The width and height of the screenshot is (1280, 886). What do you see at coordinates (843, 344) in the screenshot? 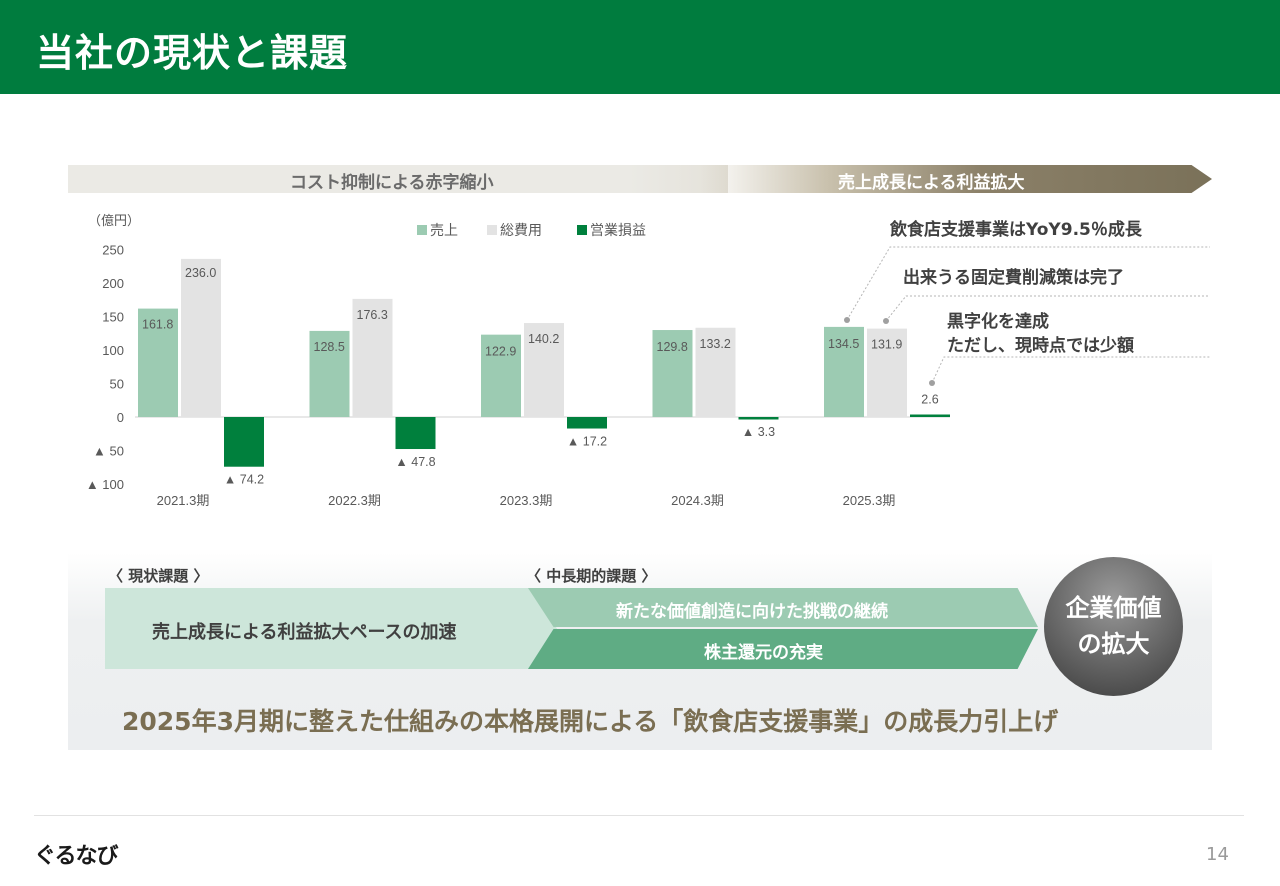
I see `data-label: 134.5` at bounding box center [843, 344].